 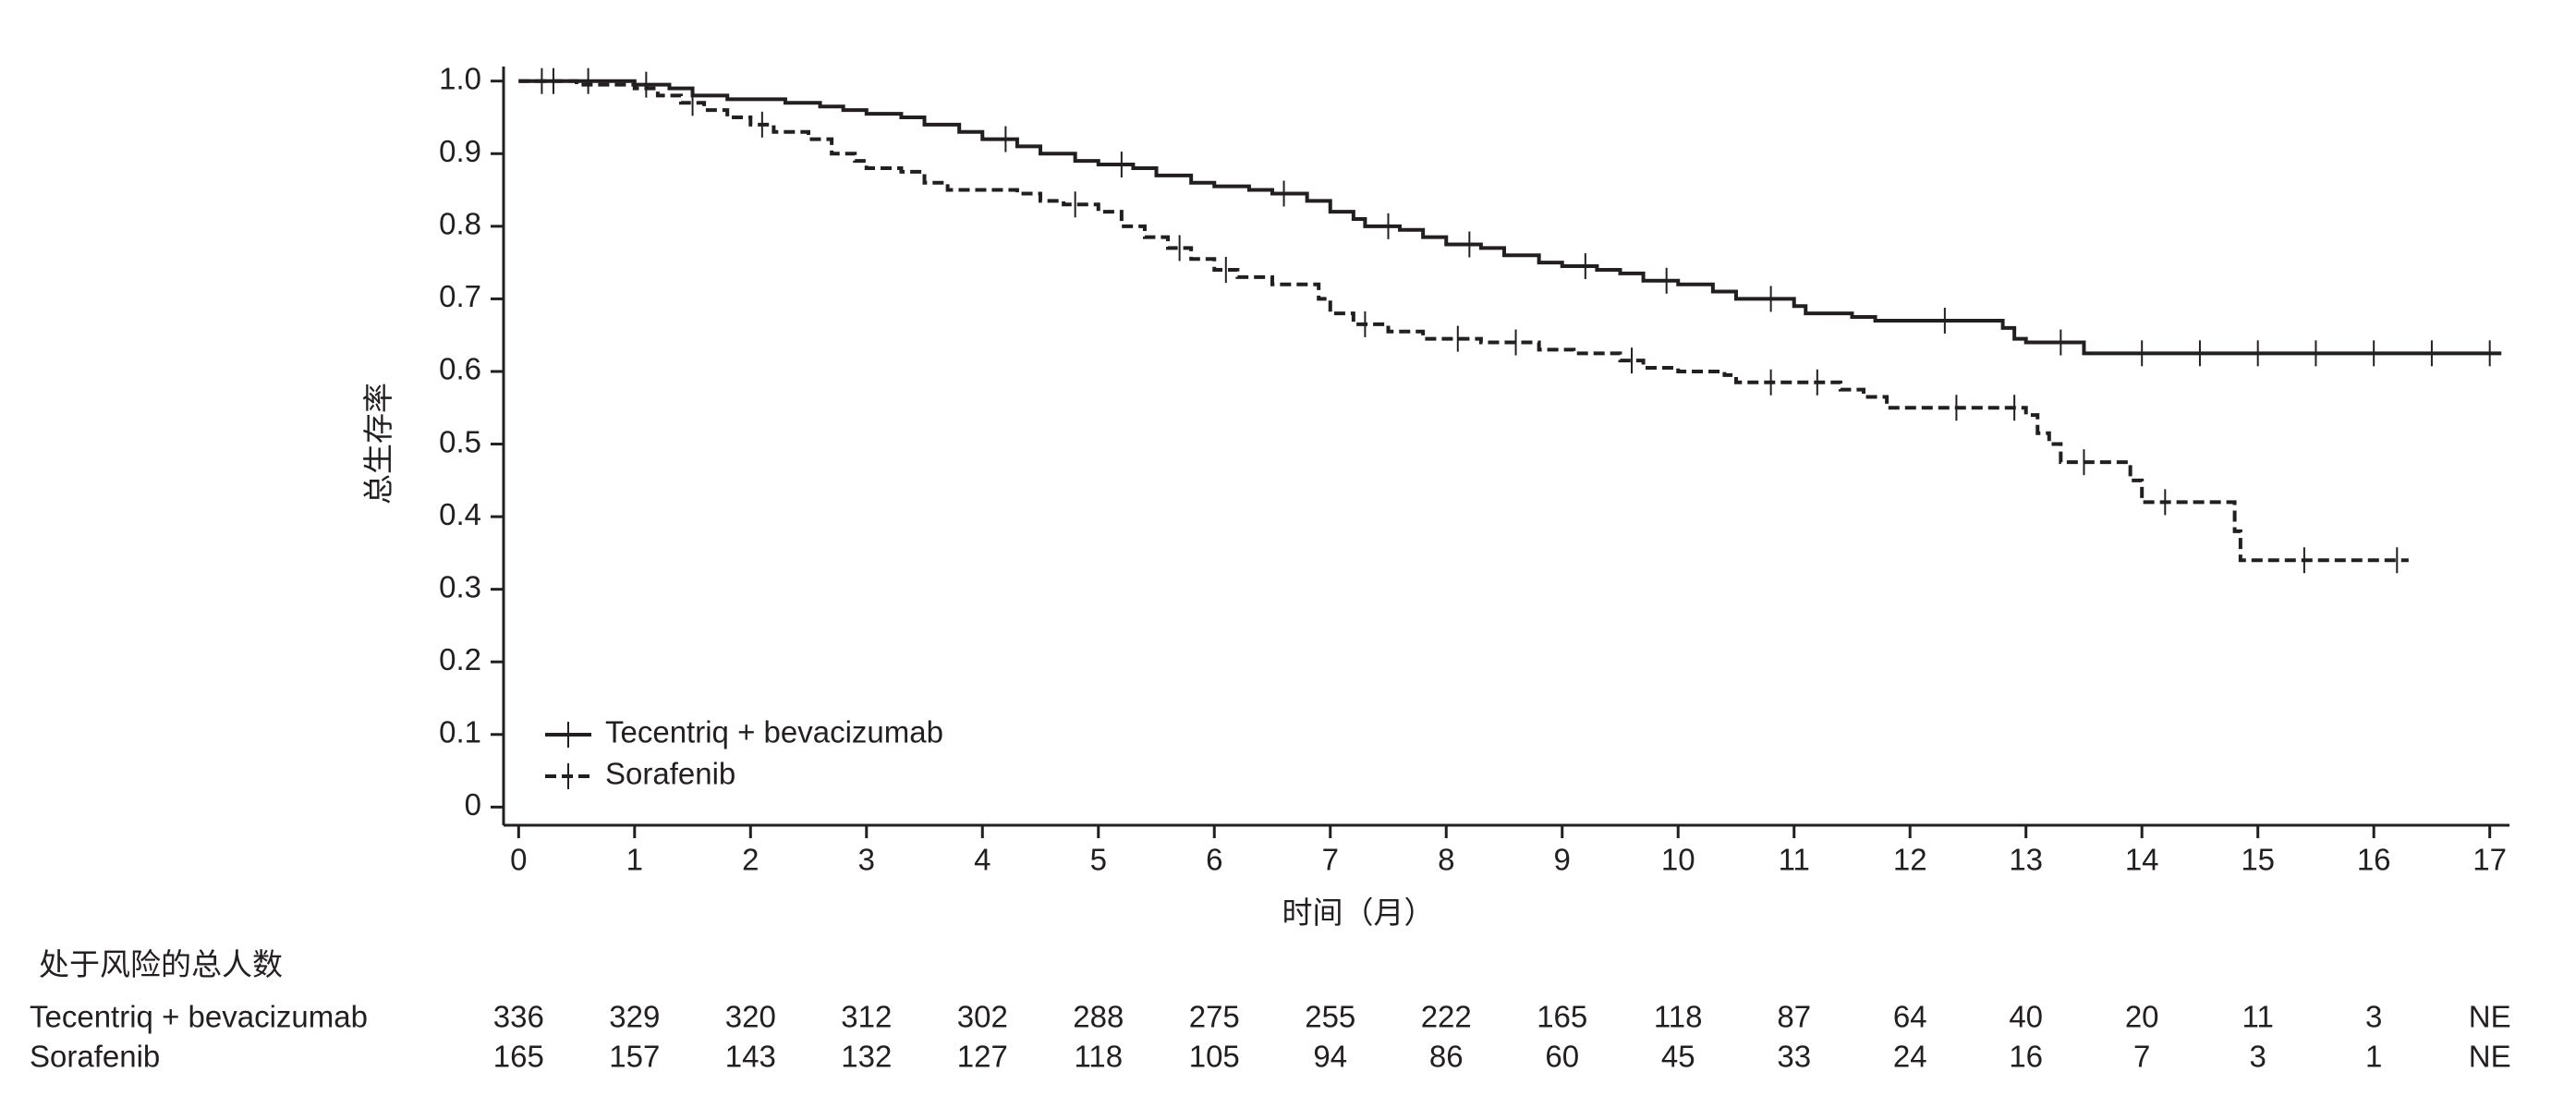 What do you see at coordinates (2490, 860) in the screenshot?
I see `x-tick-label: 17` at bounding box center [2490, 860].